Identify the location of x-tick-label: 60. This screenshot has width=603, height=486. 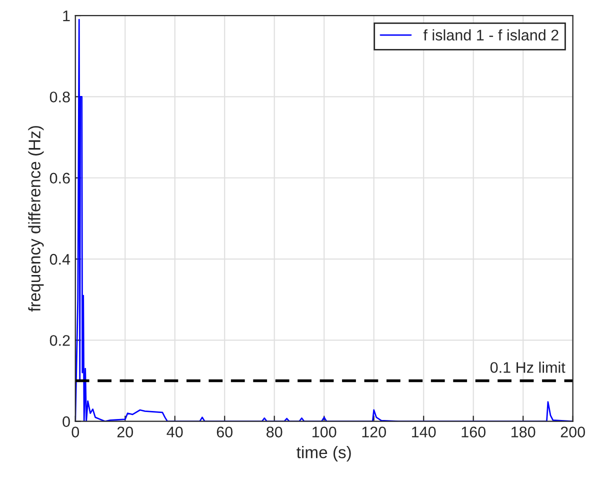
(224, 432).